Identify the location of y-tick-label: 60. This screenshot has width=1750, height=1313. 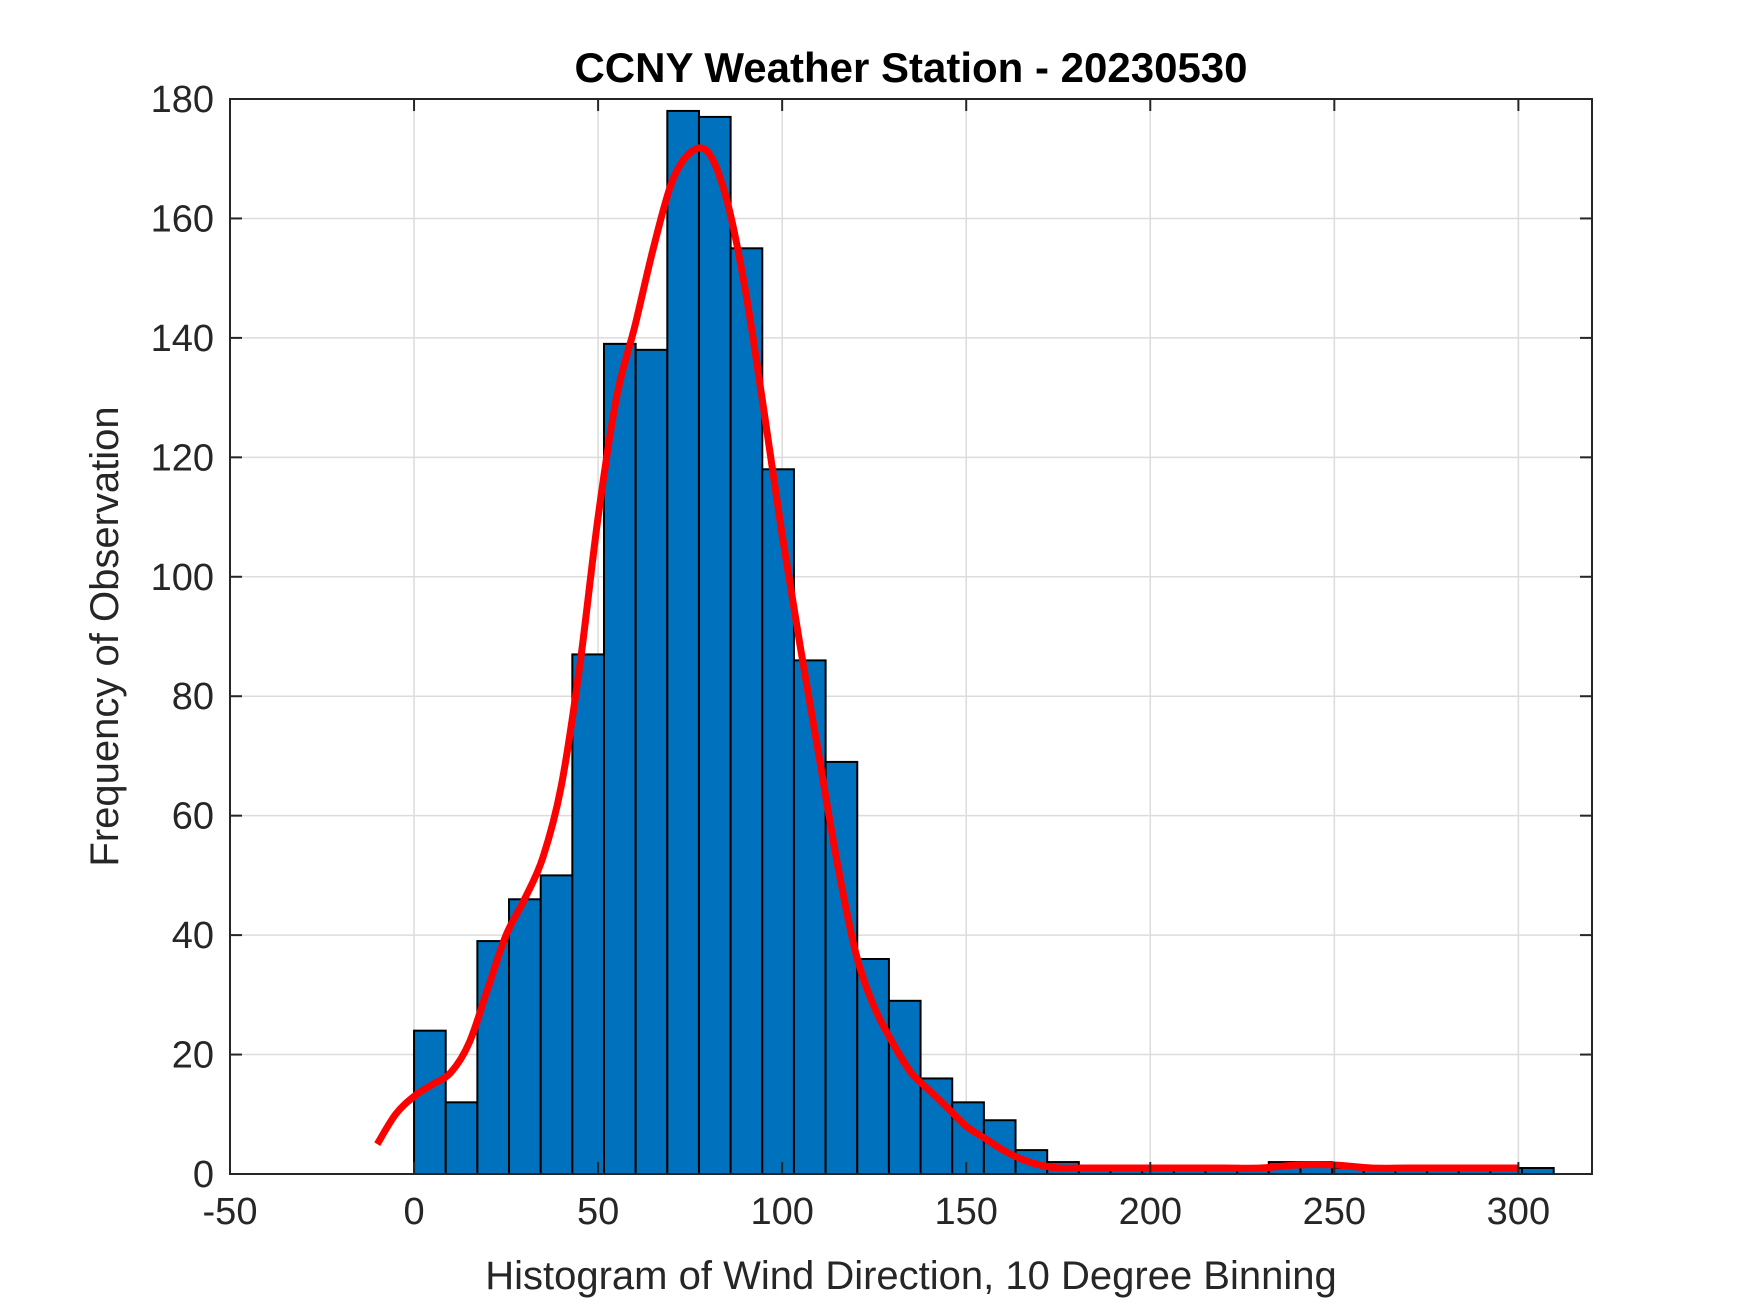
(193, 817).